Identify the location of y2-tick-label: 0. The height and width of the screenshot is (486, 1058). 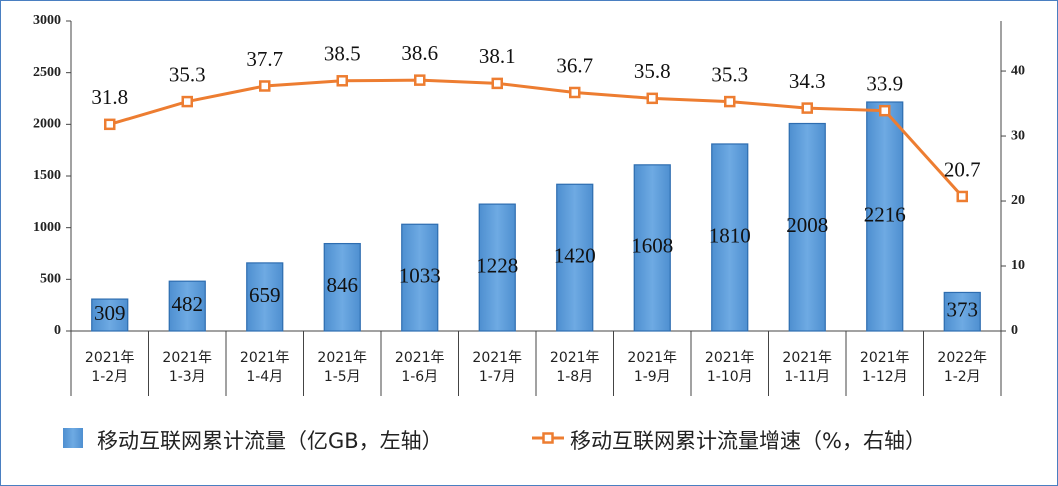
(1014, 330).